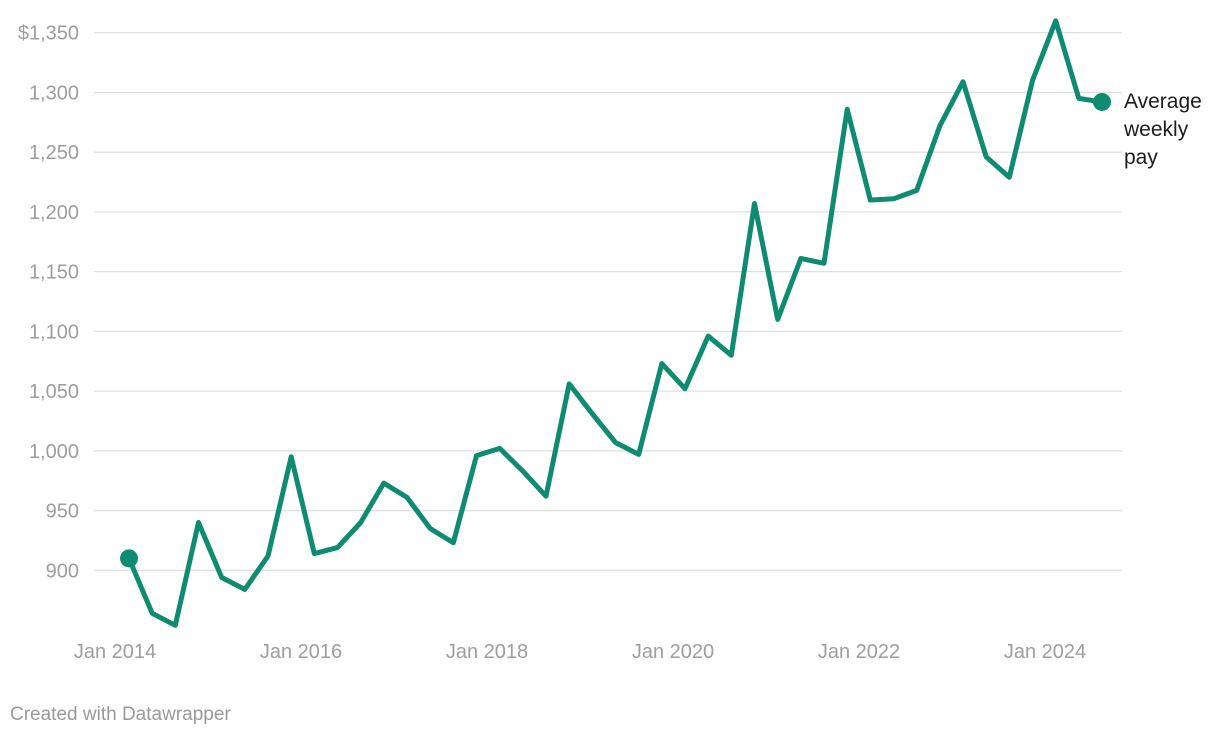  I want to click on y-axis-label: 1,200, so click(54, 213).